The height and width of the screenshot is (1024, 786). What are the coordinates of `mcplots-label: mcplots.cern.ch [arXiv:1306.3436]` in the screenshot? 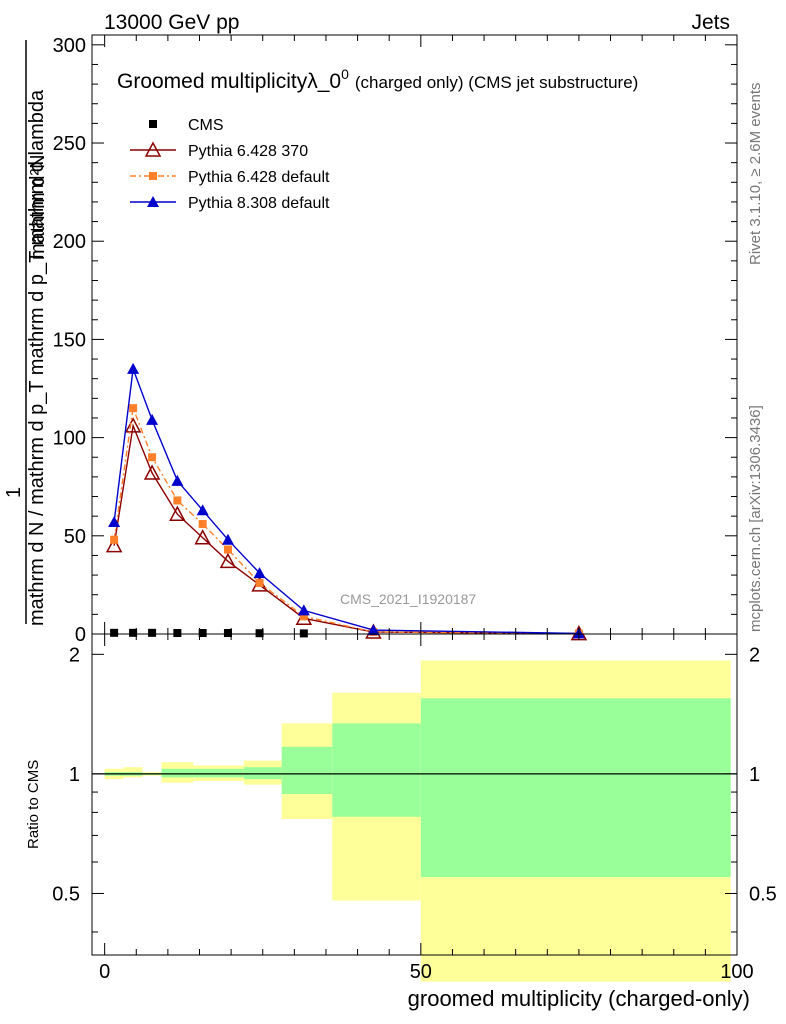 It's located at (755, 518).